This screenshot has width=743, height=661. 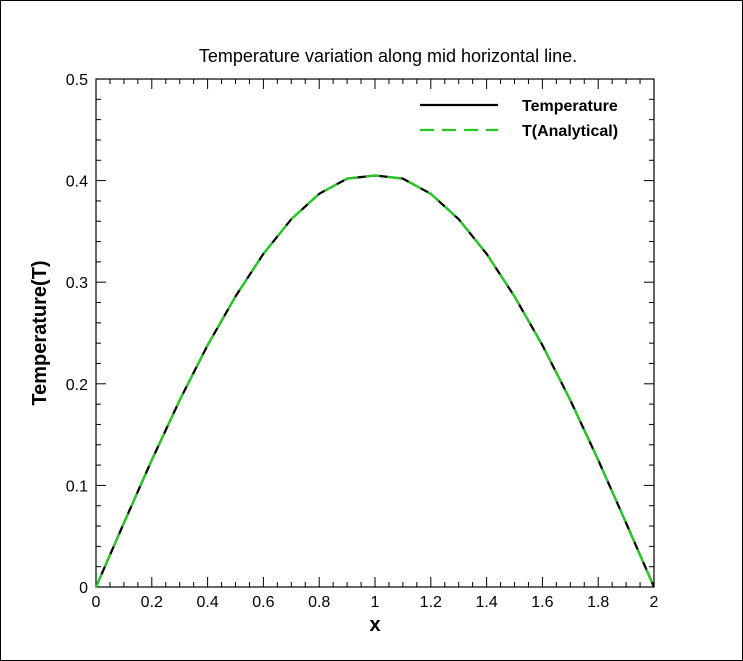 I want to click on x-tick-label: 1.8, so click(x=598, y=602).